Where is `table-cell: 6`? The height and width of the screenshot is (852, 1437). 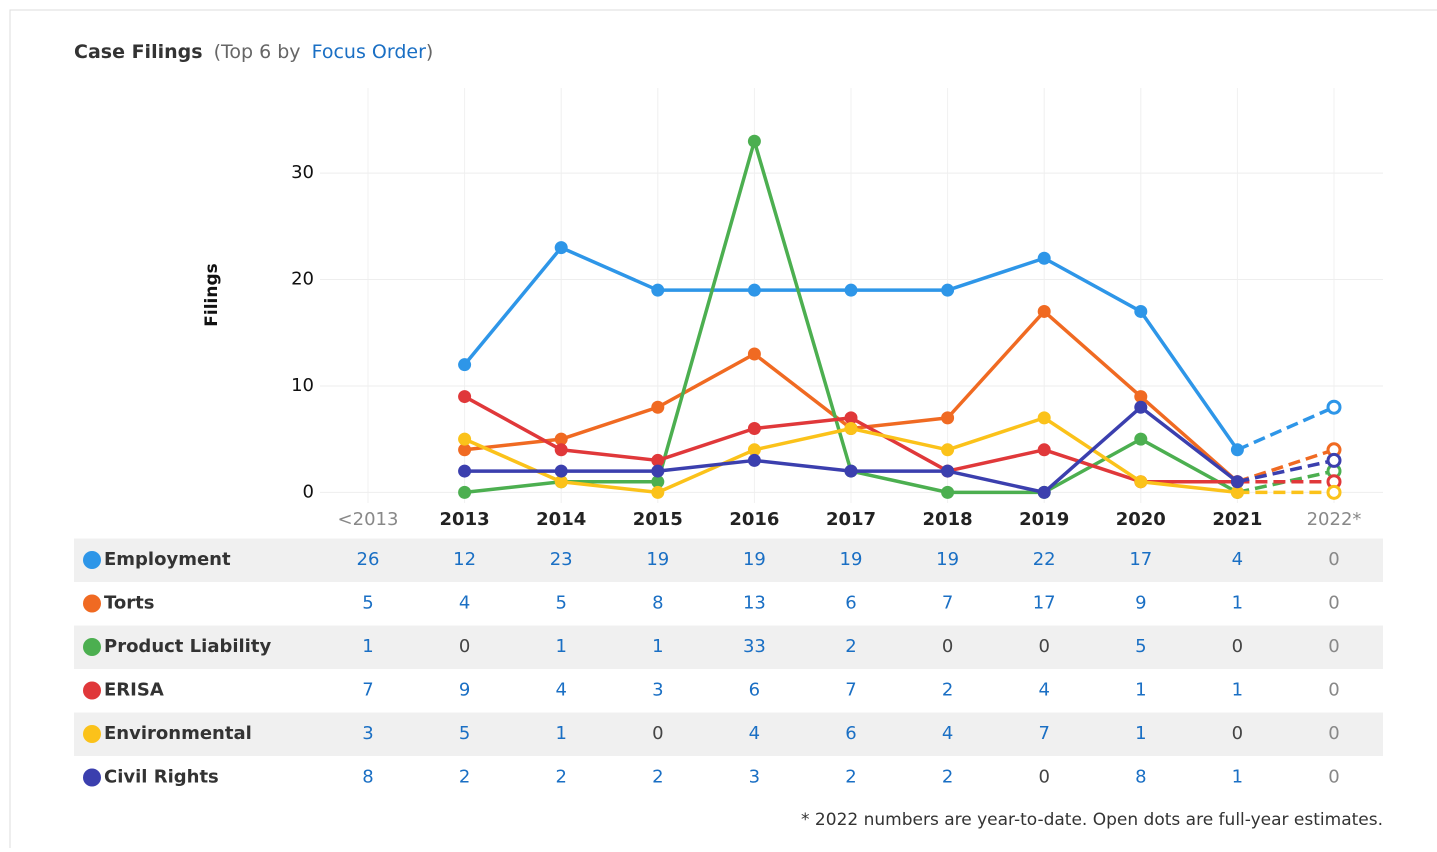 table-cell: 6 is located at coordinates (850, 733).